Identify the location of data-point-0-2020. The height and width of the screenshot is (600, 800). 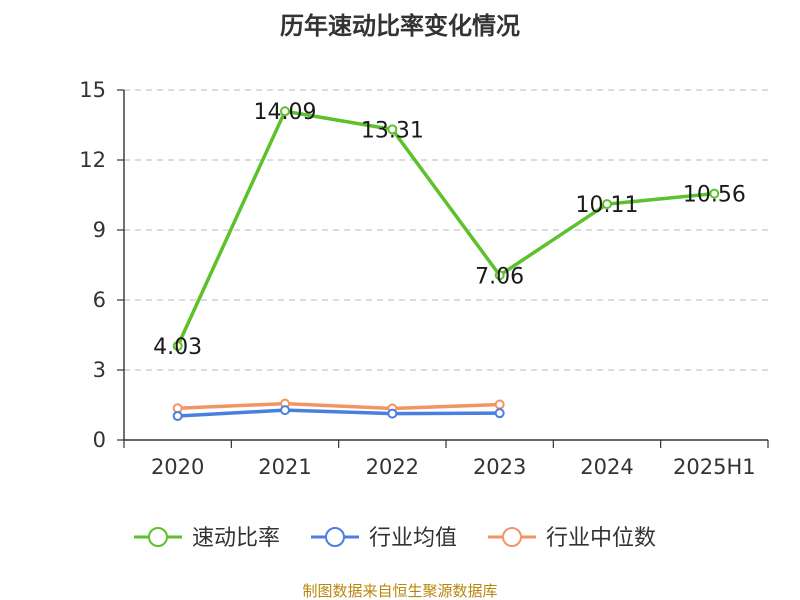
(177, 345).